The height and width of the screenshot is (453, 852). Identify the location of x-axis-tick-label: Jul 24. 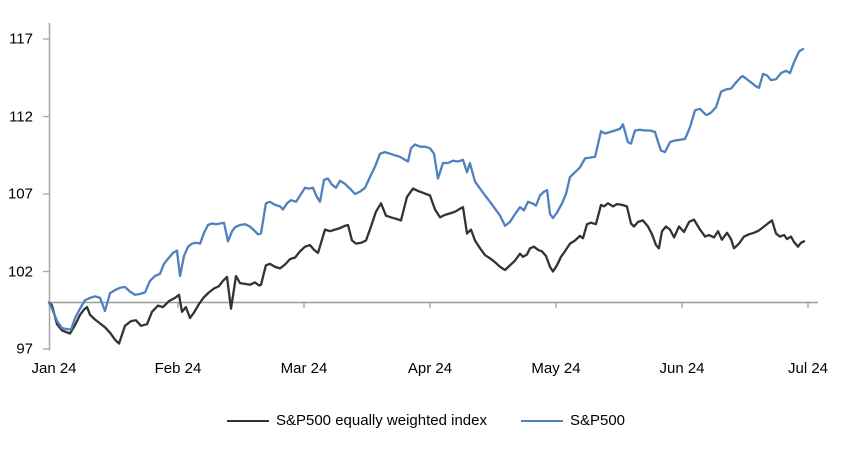
(808, 368).